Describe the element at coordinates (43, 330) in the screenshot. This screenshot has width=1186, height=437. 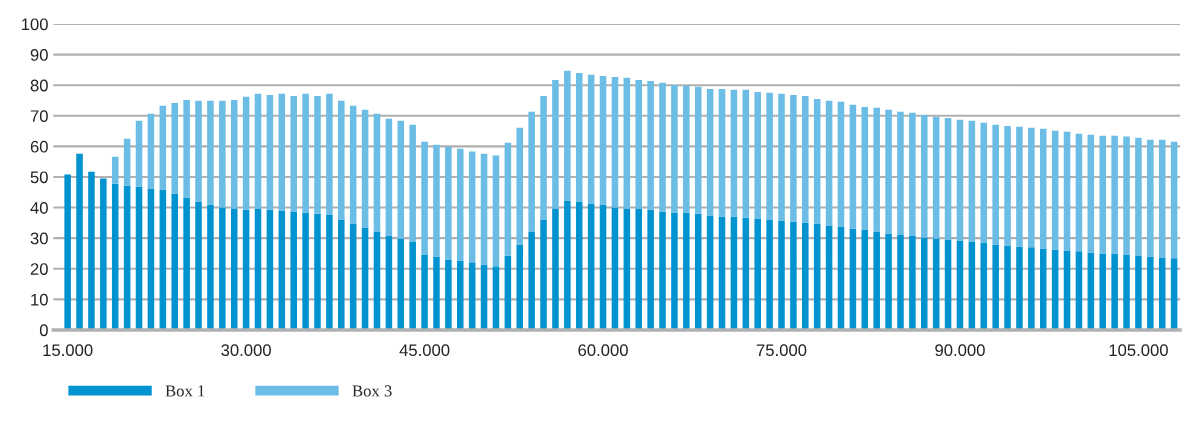
I see `y-tick-label: 0` at that location.